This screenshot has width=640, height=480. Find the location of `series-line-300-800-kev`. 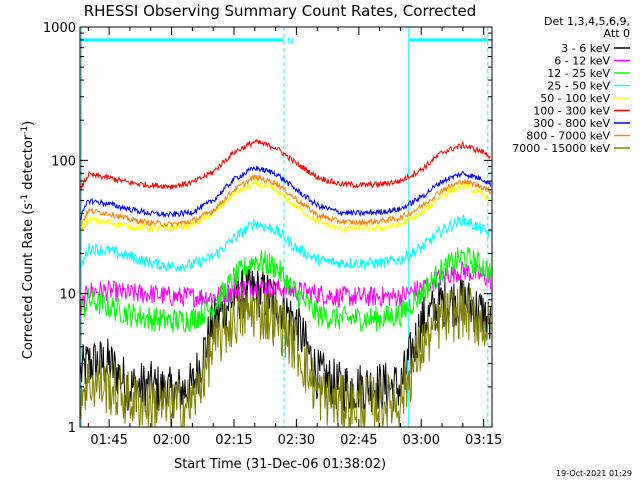

series-line-300-800-kev is located at coordinates (286, 193).